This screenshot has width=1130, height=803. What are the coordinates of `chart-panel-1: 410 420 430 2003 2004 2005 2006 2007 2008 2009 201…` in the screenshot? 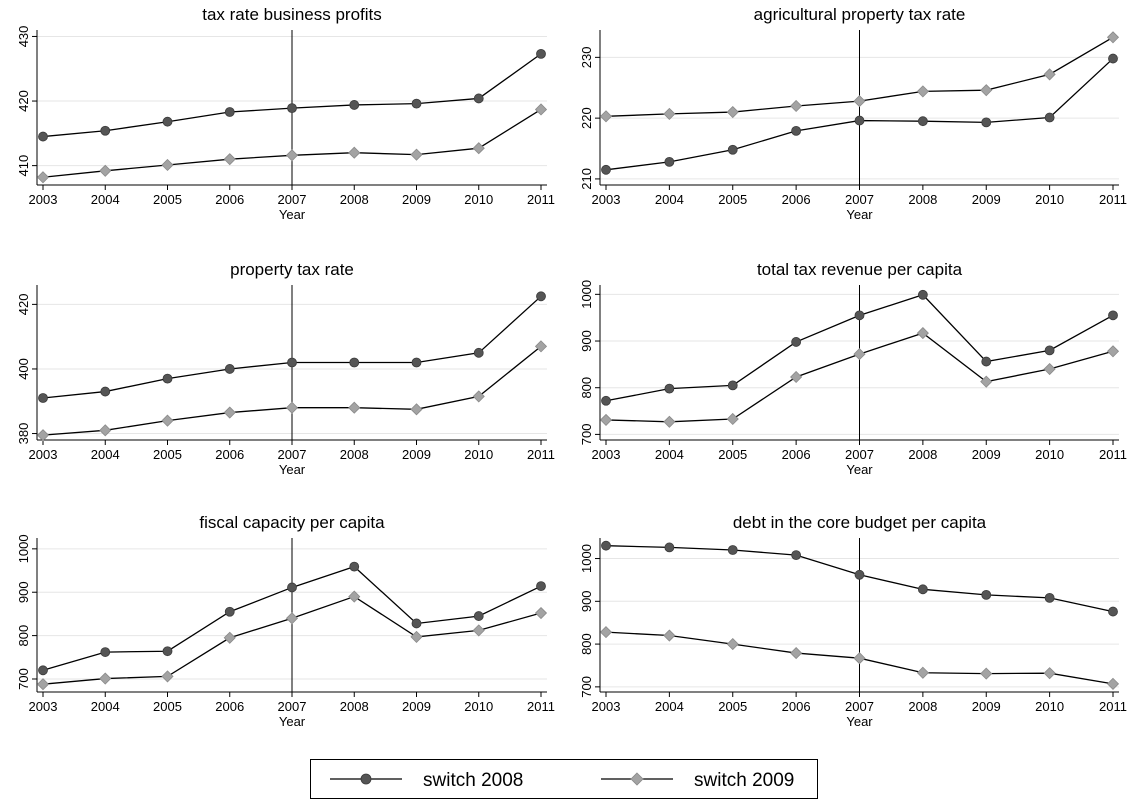 It's located at (285, 113).